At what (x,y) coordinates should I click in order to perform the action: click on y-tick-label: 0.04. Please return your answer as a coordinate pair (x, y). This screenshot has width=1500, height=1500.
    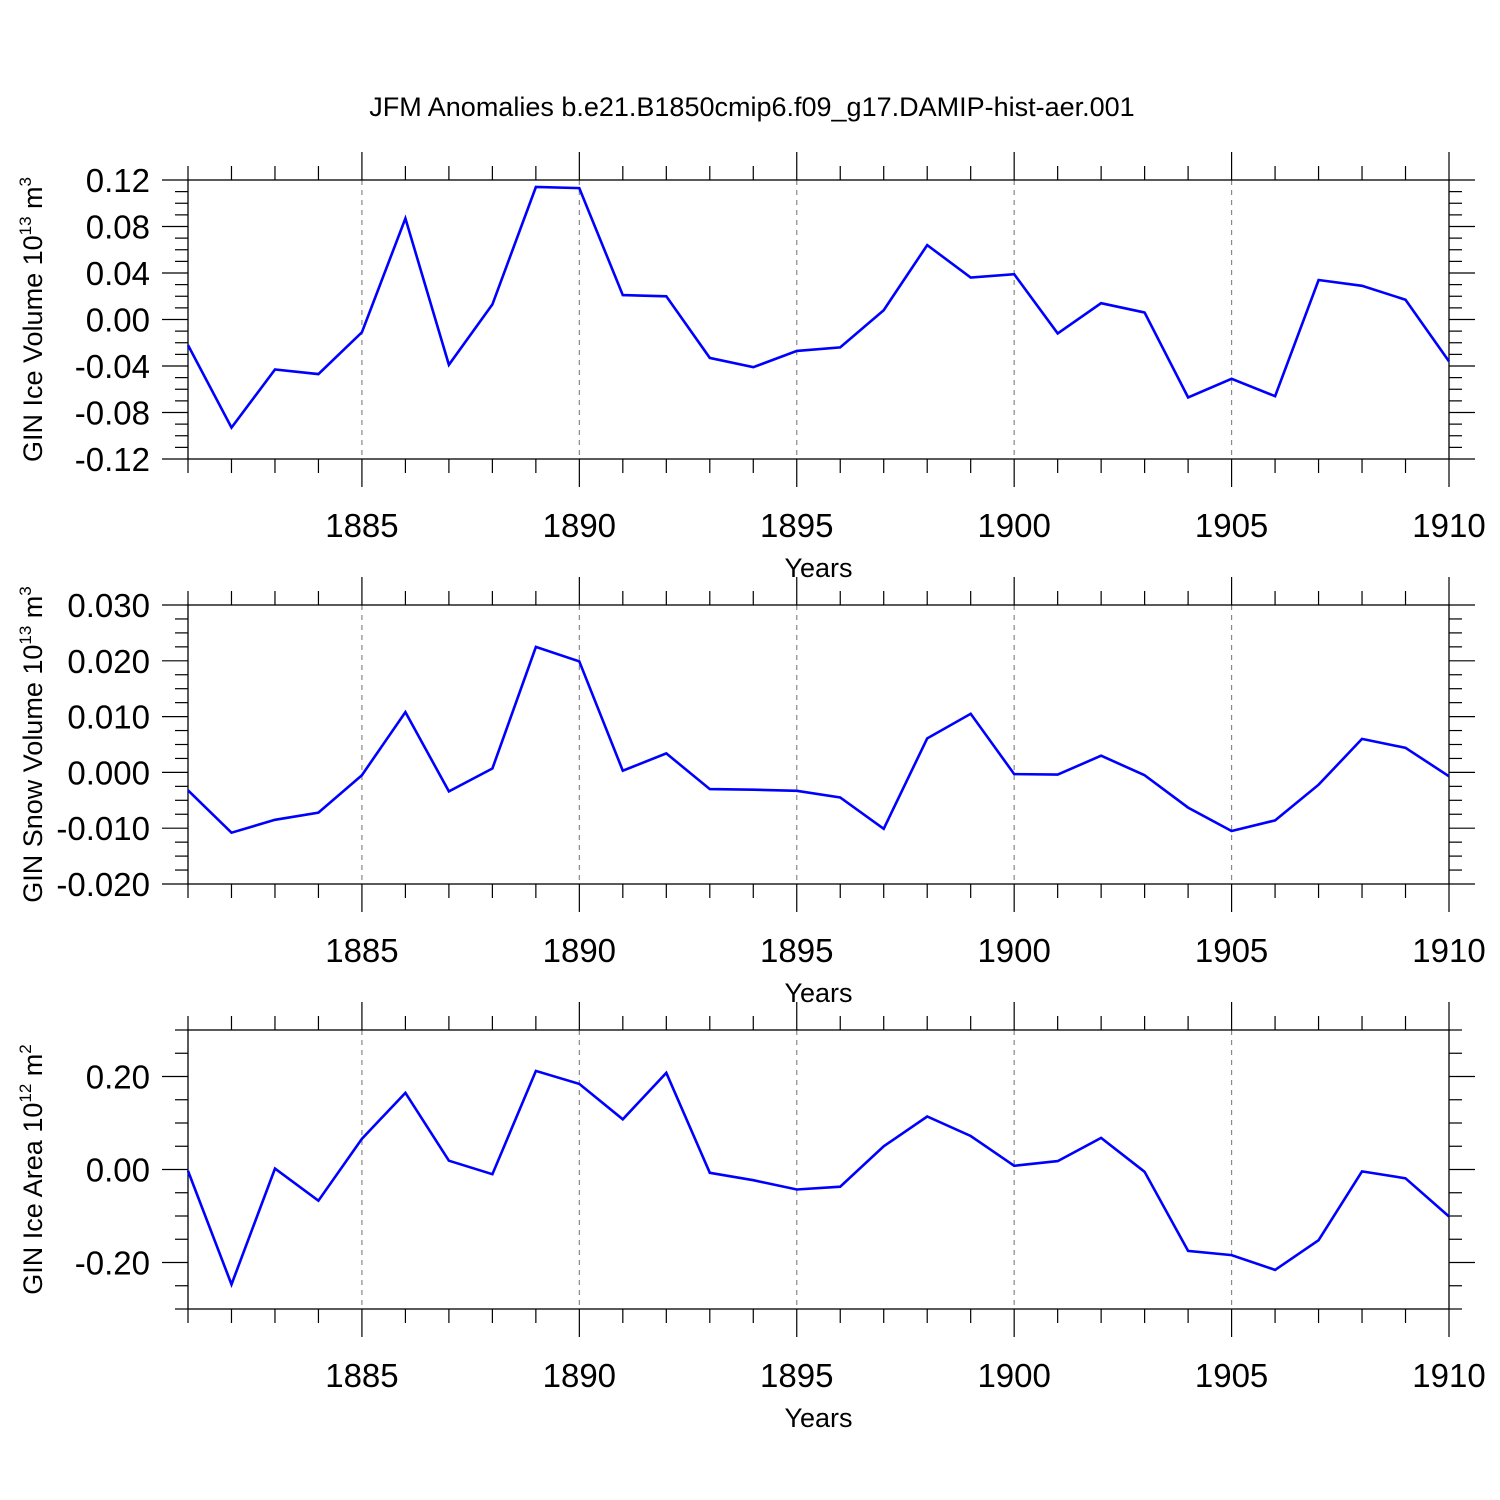
    Looking at the image, I should click on (118, 273).